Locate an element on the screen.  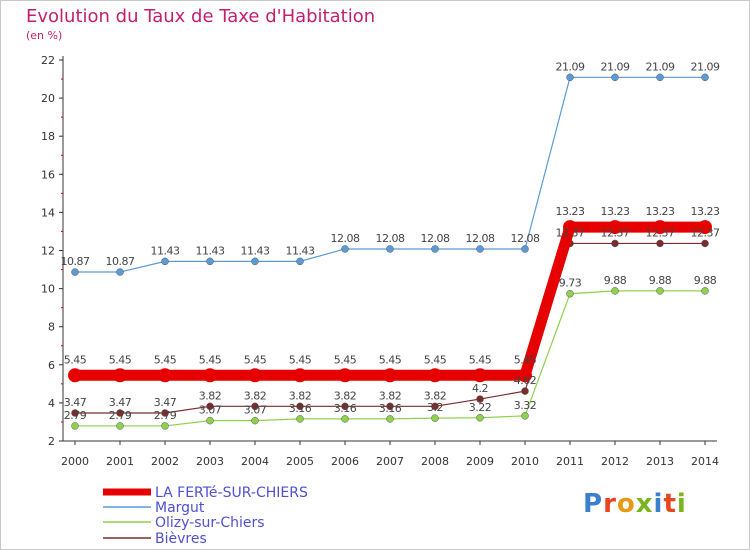
y-tick-label: 14 is located at coordinates (48, 212).